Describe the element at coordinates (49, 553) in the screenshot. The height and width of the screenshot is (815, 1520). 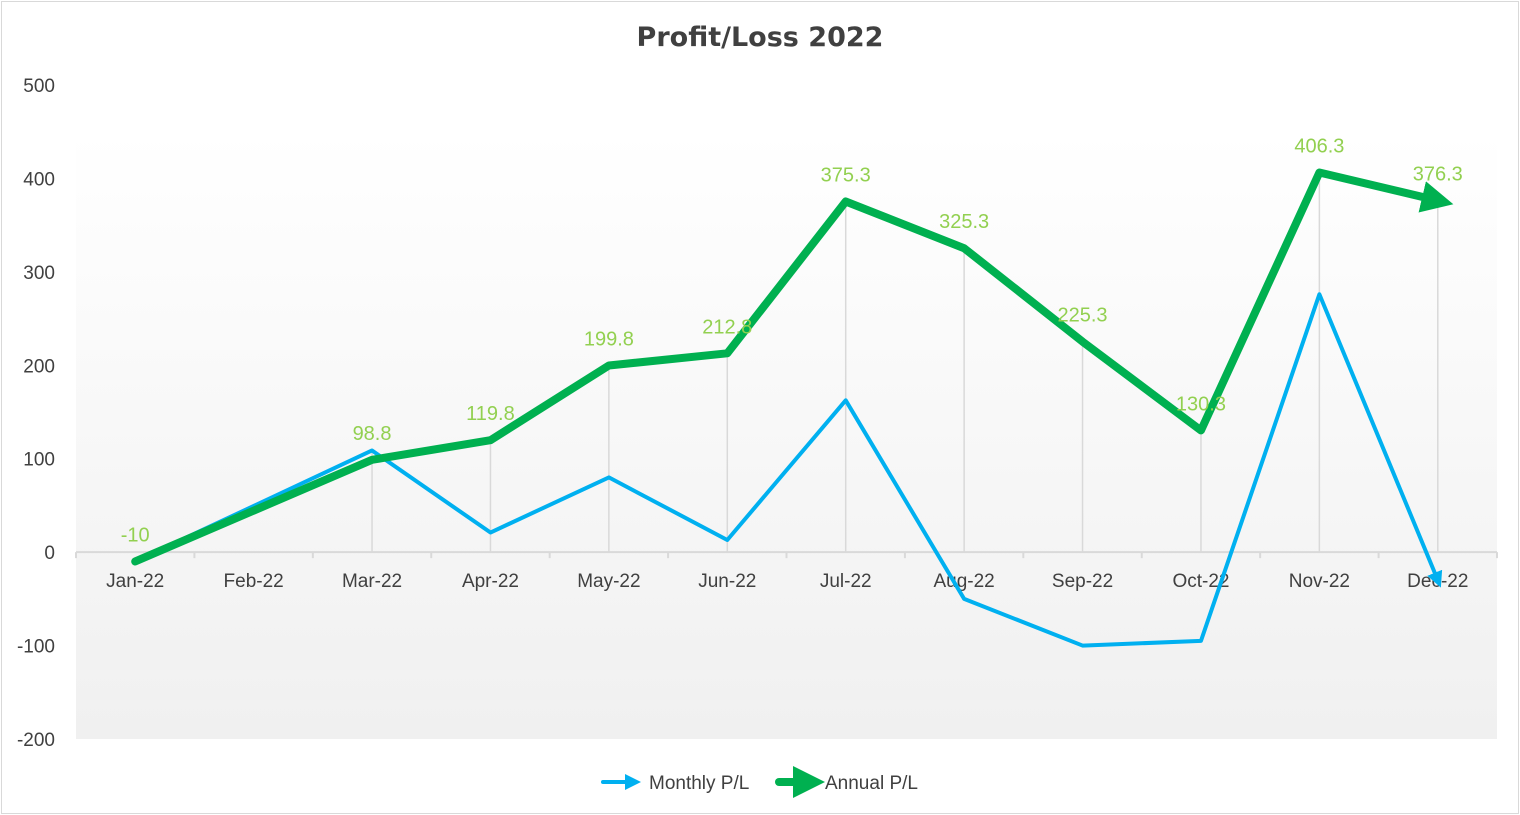
I see `y-tick-label: 0` at that location.